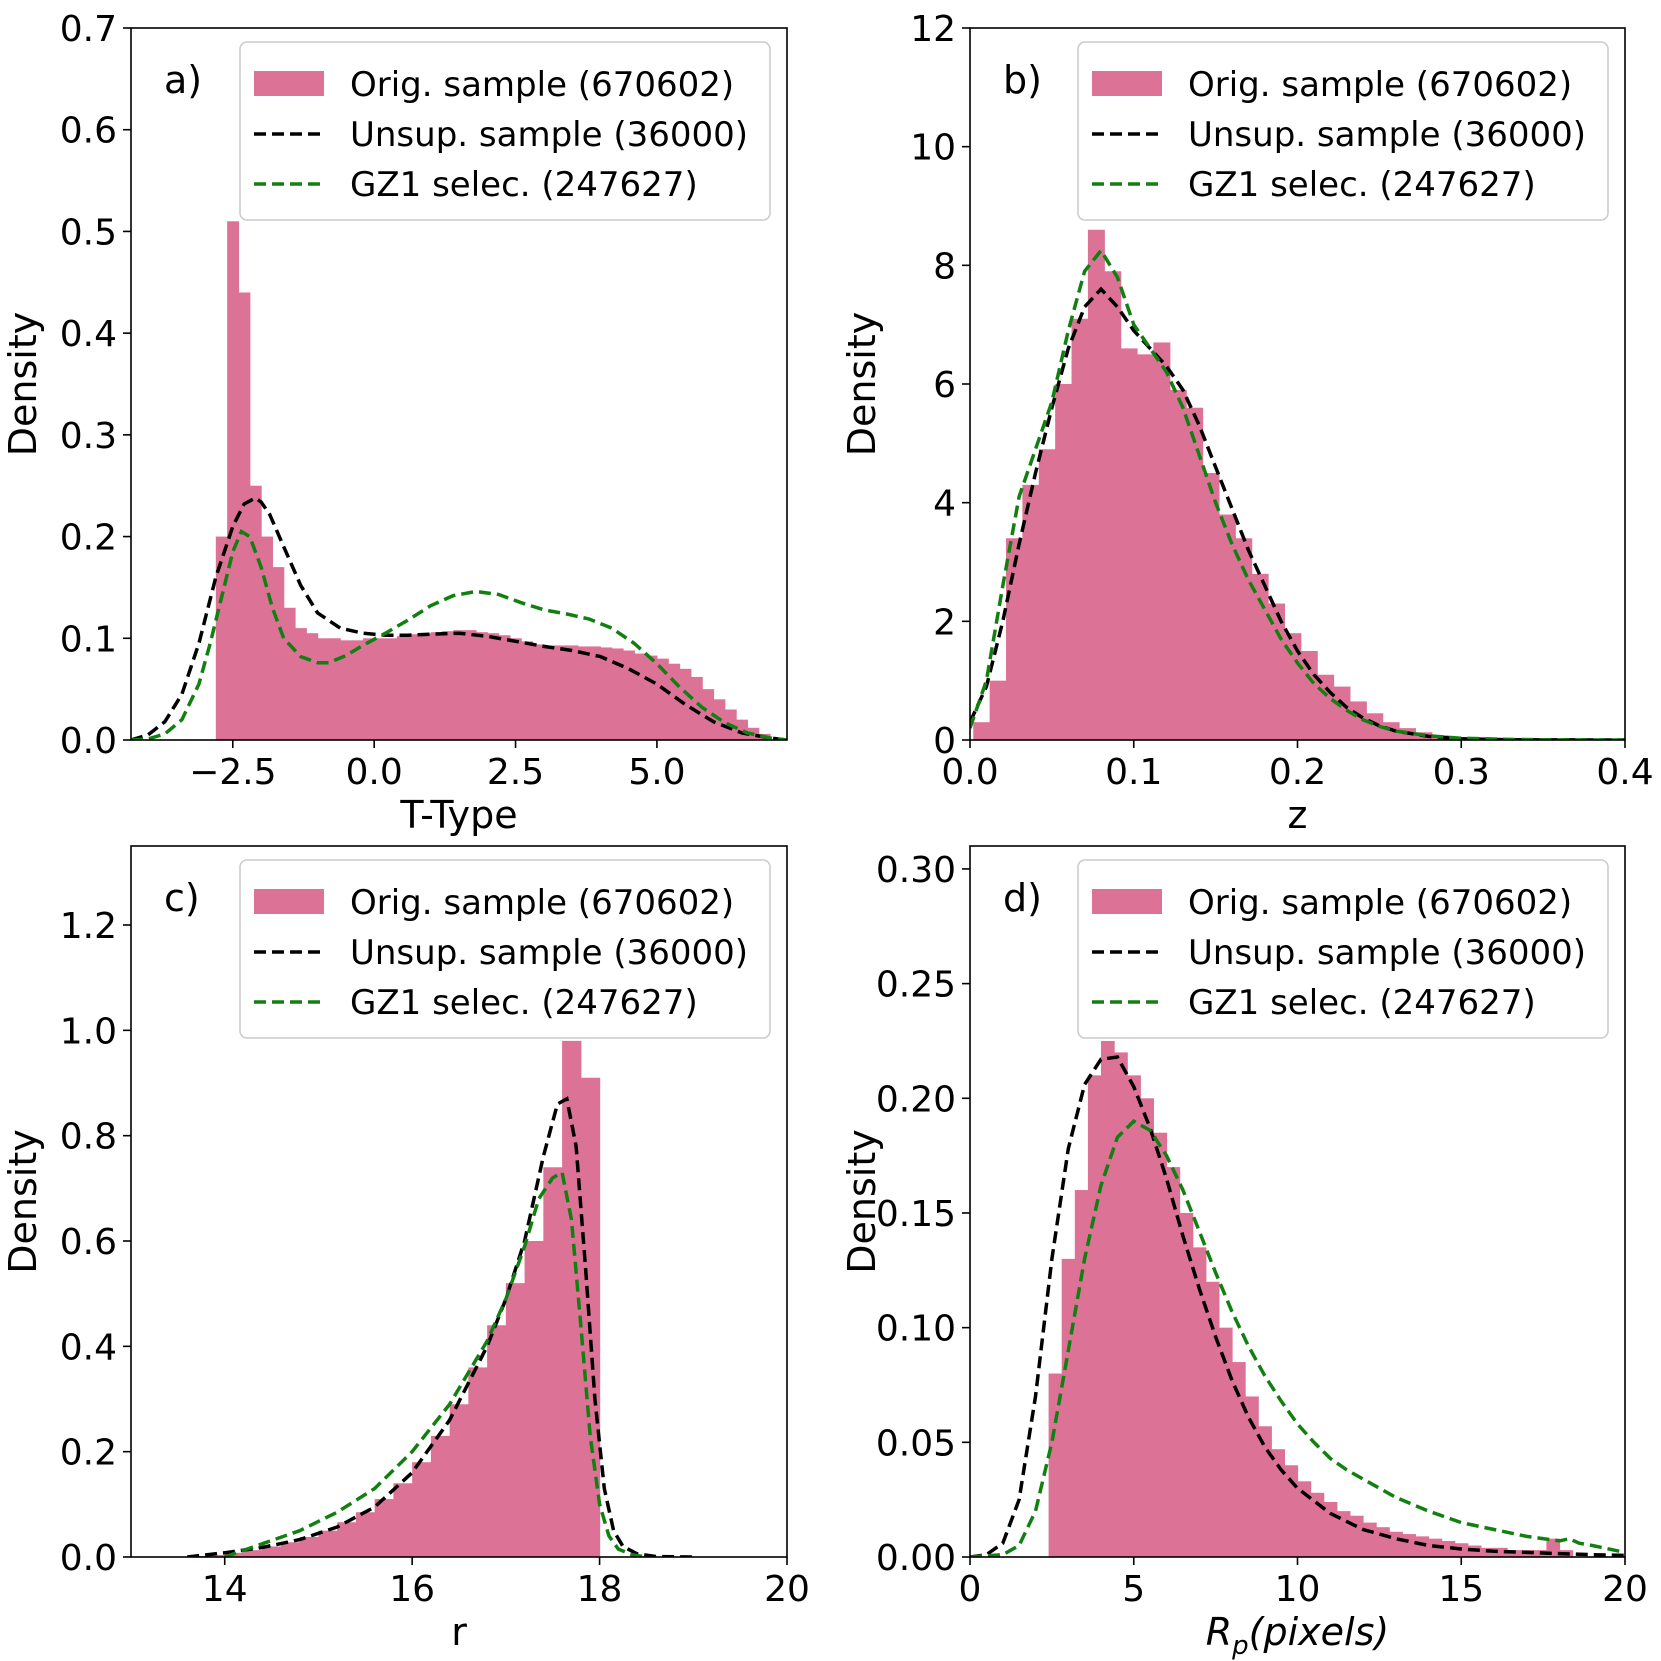 This screenshot has height=1661, width=1661. Describe the element at coordinates (88, 1242) in the screenshot. I see `y-tick-label: 0.6` at that location.